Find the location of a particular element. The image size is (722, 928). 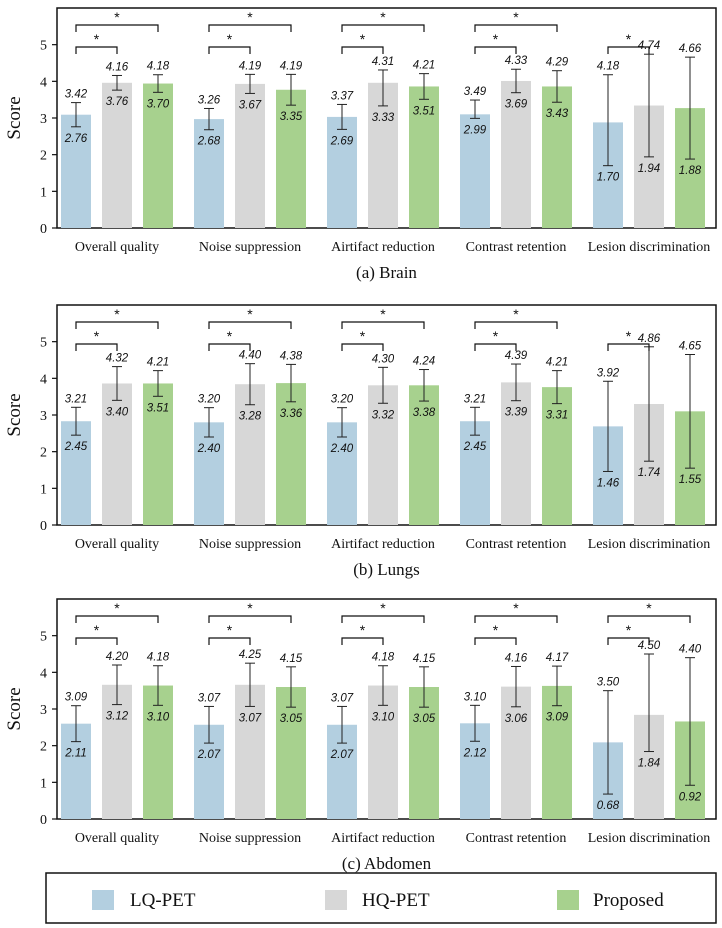

upper-value-label: 4.30 is located at coordinates (383, 359).